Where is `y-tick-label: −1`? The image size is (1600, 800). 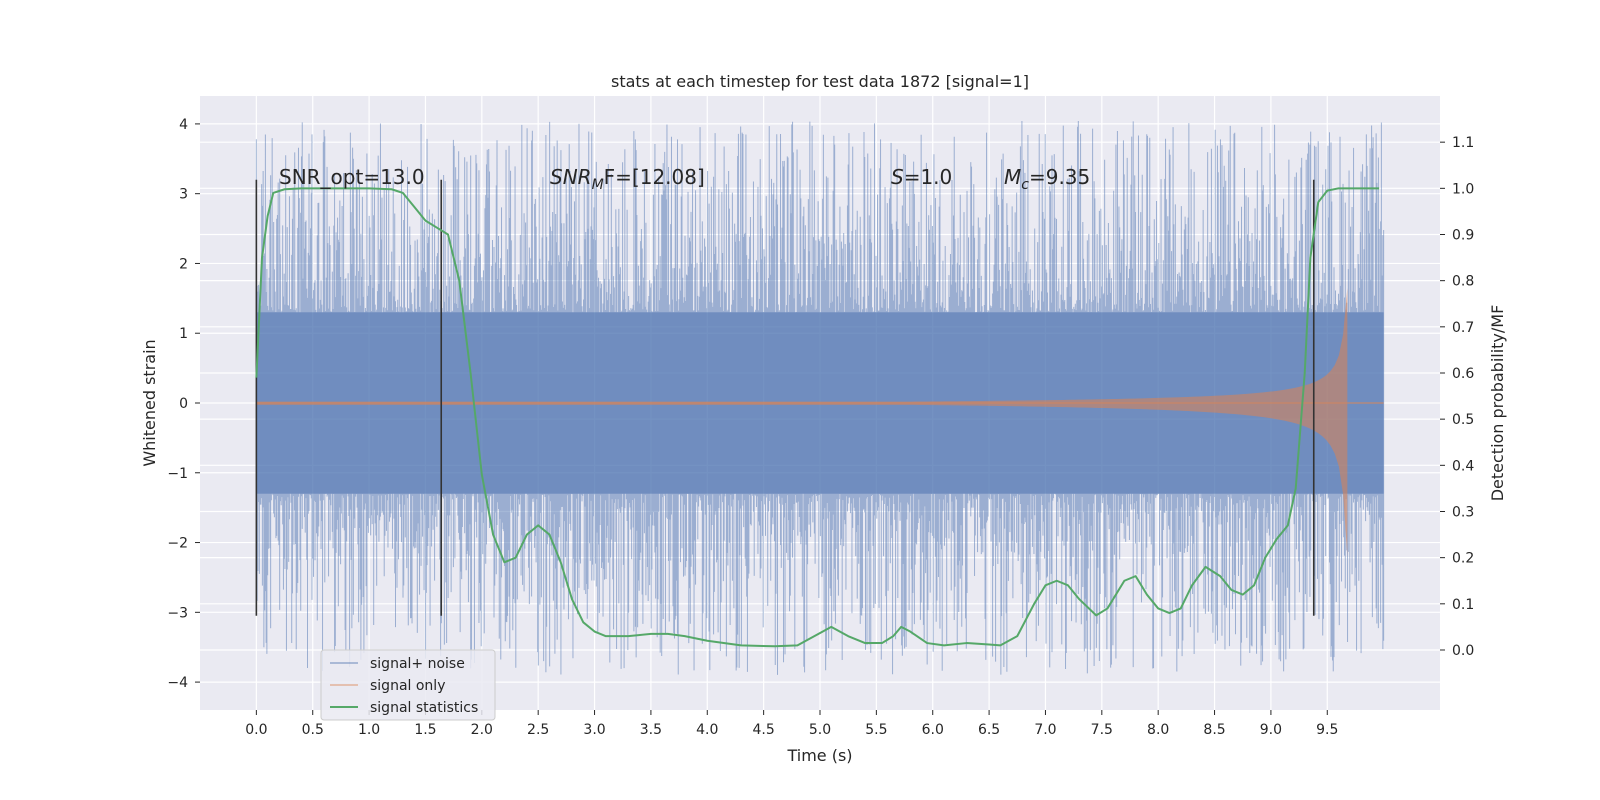 y-tick-label: −1 is located at coordinates (177, 474).